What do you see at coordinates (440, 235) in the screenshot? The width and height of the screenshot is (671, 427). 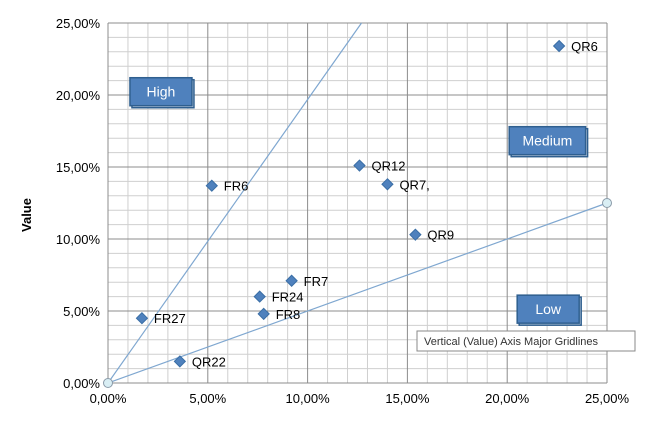 I see `data-point-label: QR9` at bounding box center [440, 235].